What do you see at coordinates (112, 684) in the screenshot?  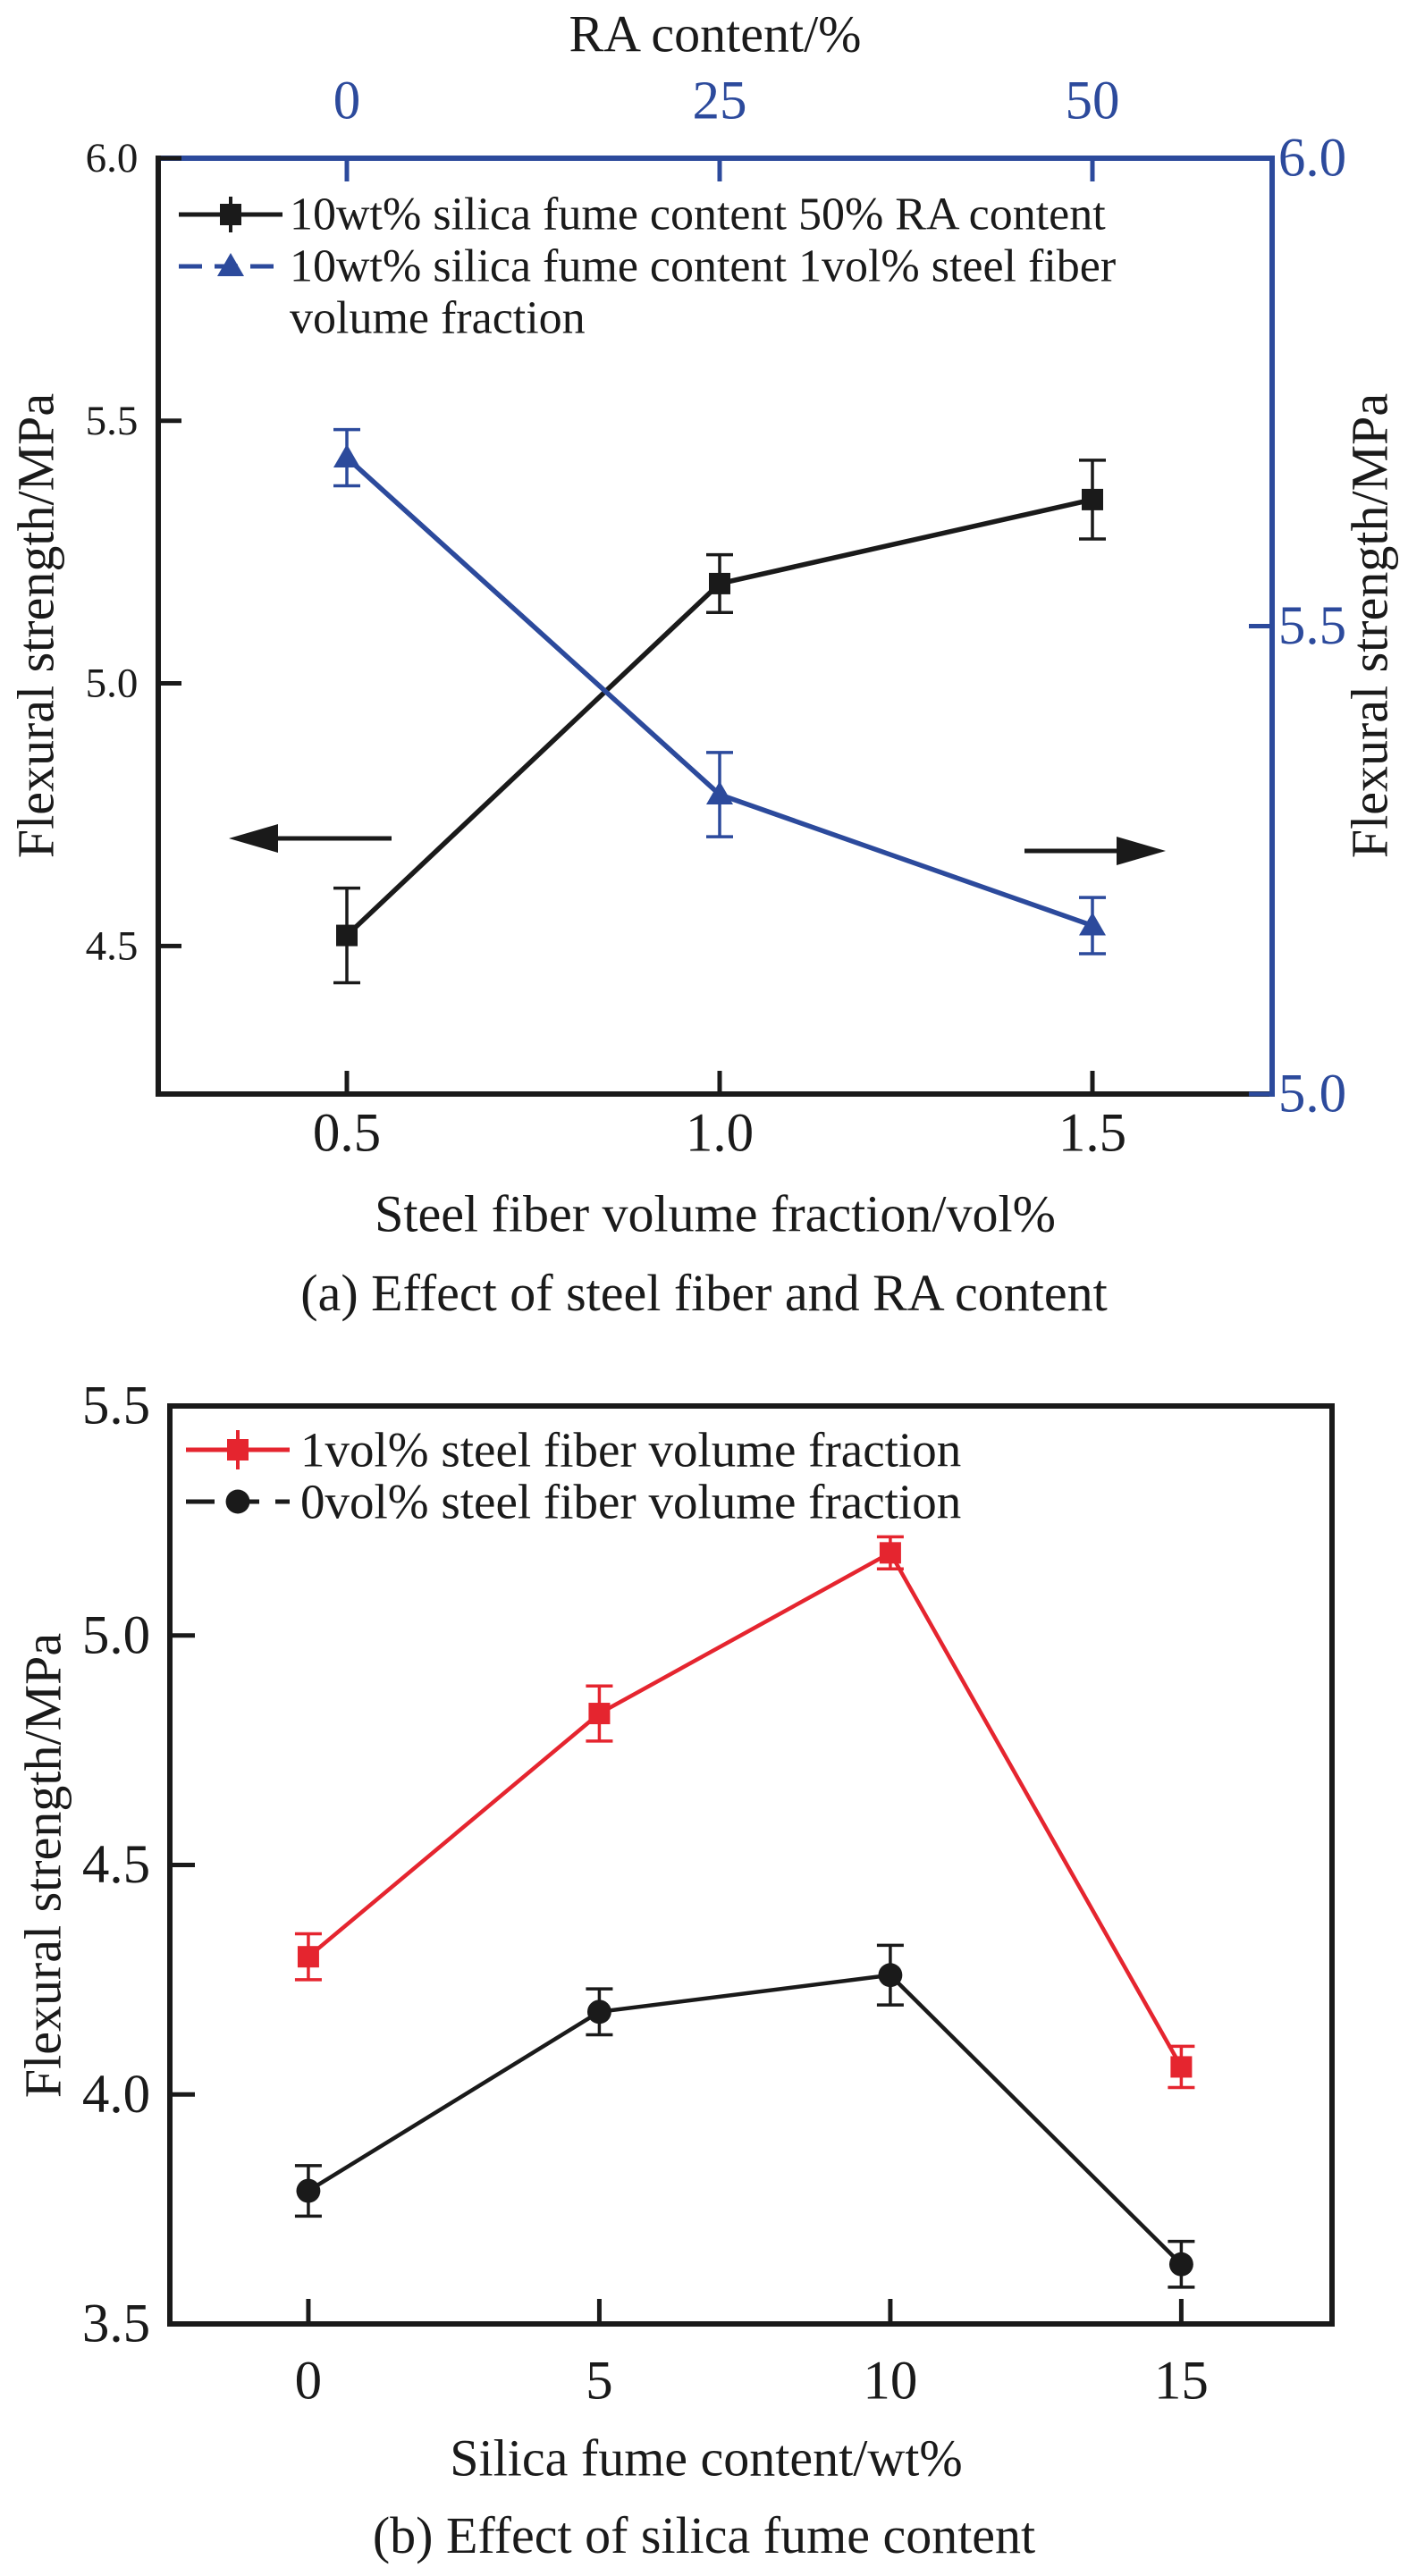 I see `chart-a-tick-label-left: 5.0` at bounding box center [112, 684].